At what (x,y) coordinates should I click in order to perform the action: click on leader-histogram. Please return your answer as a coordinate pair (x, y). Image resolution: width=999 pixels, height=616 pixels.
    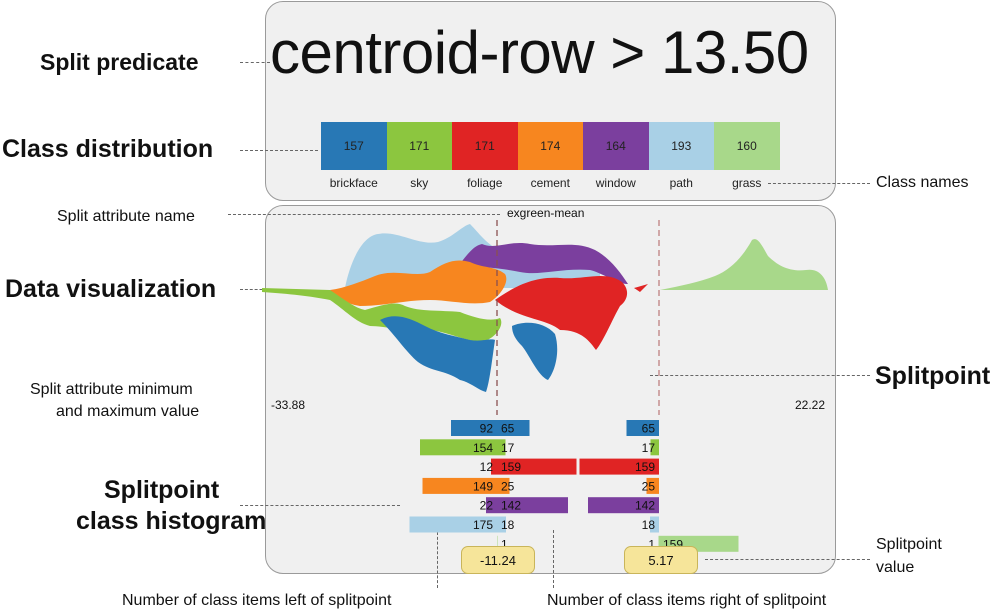
    Looking at the image, I should click on (320, 505).